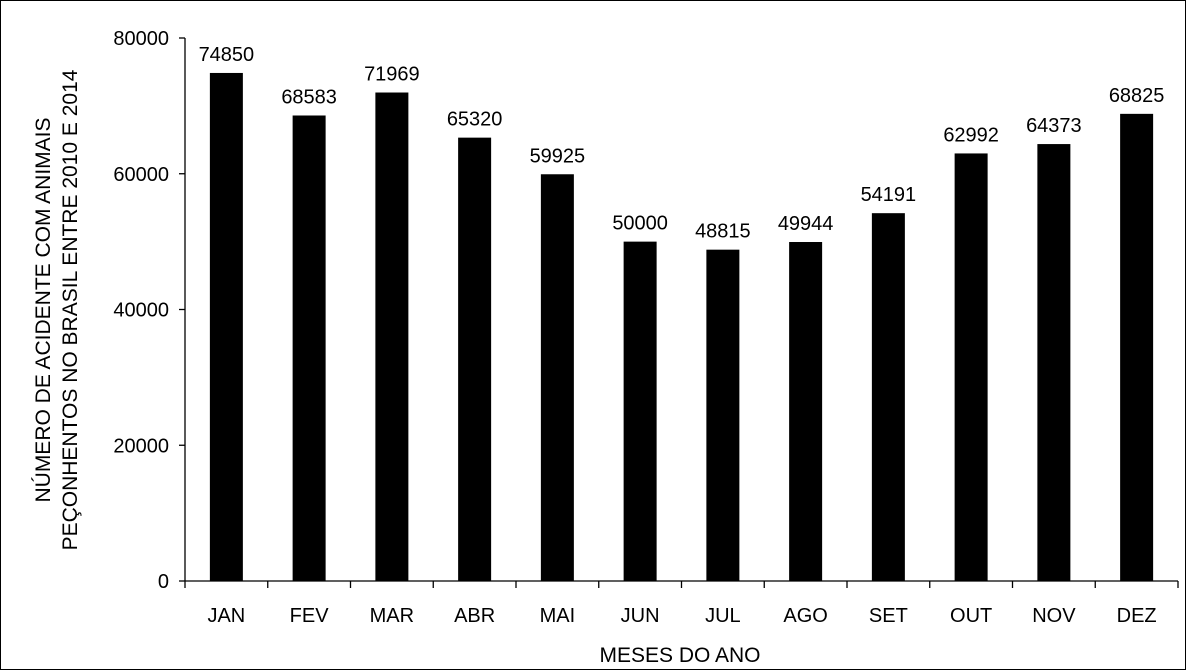  What do you see at coordinates (474, 616) in the screenshot?
I see `x-tick-label-abr: ABR` at bounding box center [474, 616].